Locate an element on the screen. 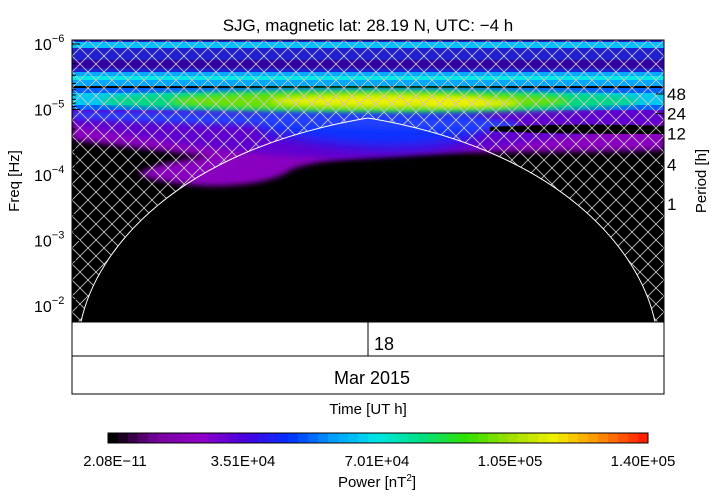 This screenshot has width=720, height=504. period-tick-label-3: 4 is located at coordinates (671, 165).